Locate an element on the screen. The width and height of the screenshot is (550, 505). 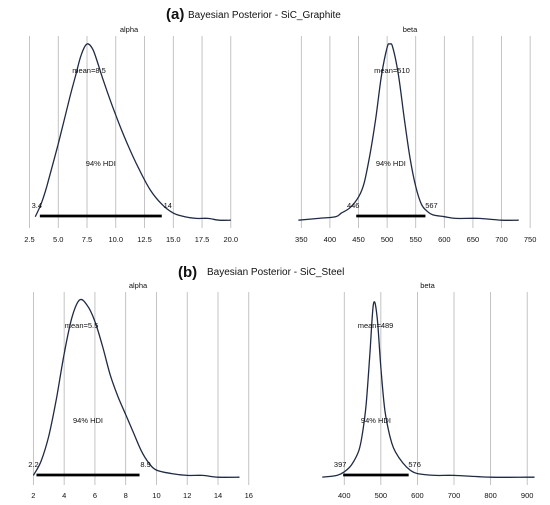
hdi-lower-label: 2.2 is located at coordinates (33, 464).